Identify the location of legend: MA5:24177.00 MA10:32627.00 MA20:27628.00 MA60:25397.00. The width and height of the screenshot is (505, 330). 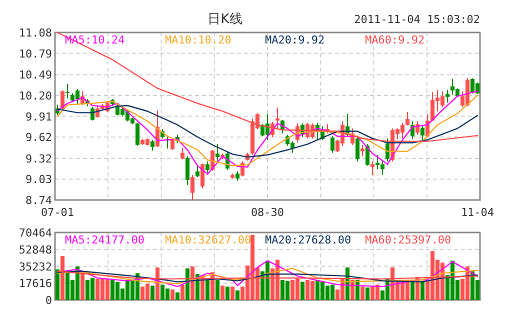
(258, 240).